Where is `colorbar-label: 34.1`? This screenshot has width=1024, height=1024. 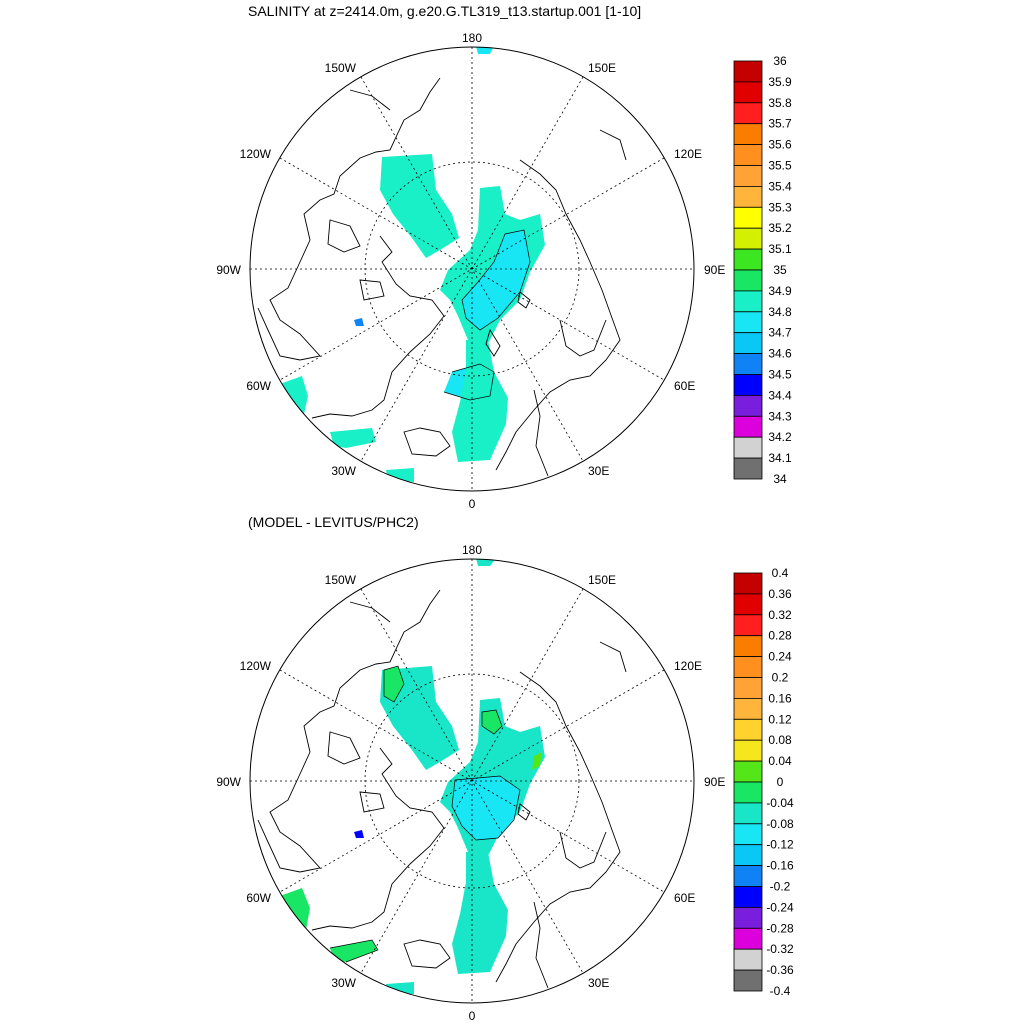 colorbar-label: 34.1 is located at coordinates (780, 458).